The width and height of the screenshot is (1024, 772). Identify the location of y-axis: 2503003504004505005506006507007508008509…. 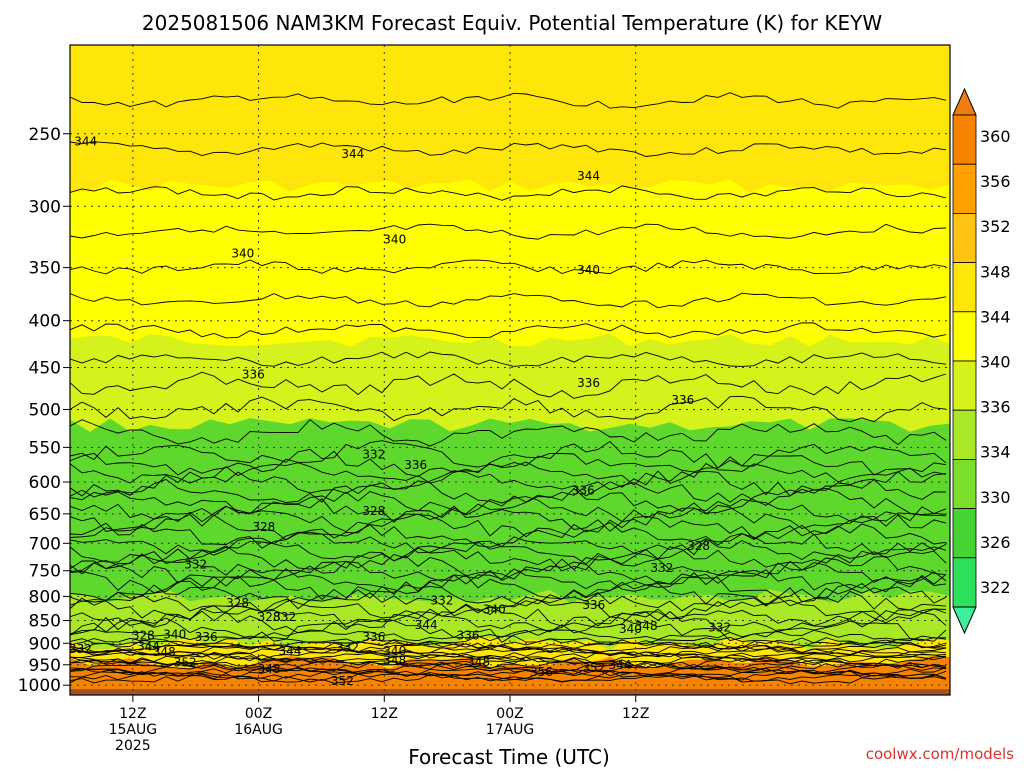
(44, 410).